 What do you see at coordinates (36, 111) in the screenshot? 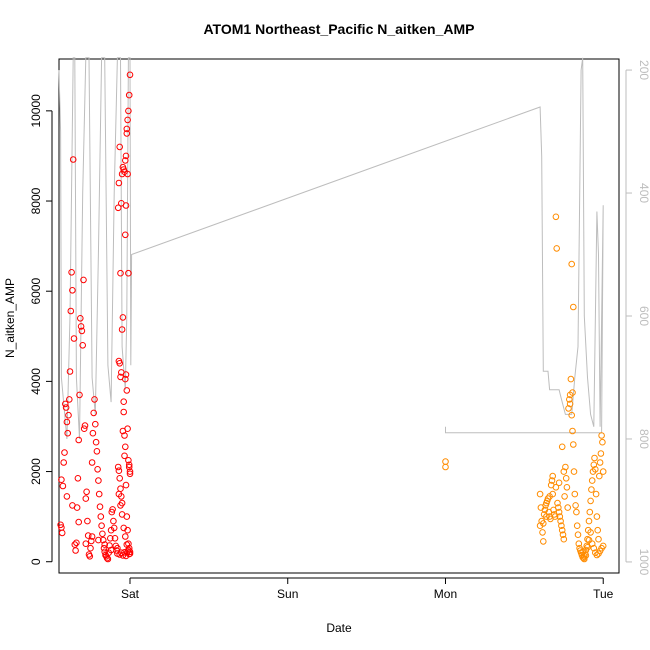
I see `y-tick-label: 10000` at bounding box center [36, 111].